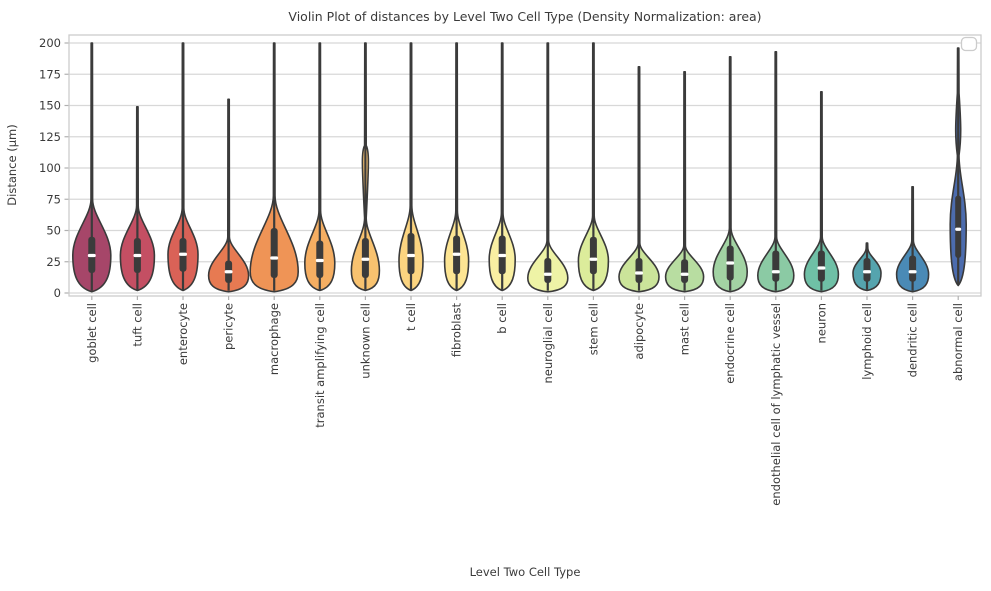 The height and width of the screenshot is (591, 991). Describe the element at coordinates (137, 255) in the screenshot. I see `violin-median-tuft-cell` at that location.